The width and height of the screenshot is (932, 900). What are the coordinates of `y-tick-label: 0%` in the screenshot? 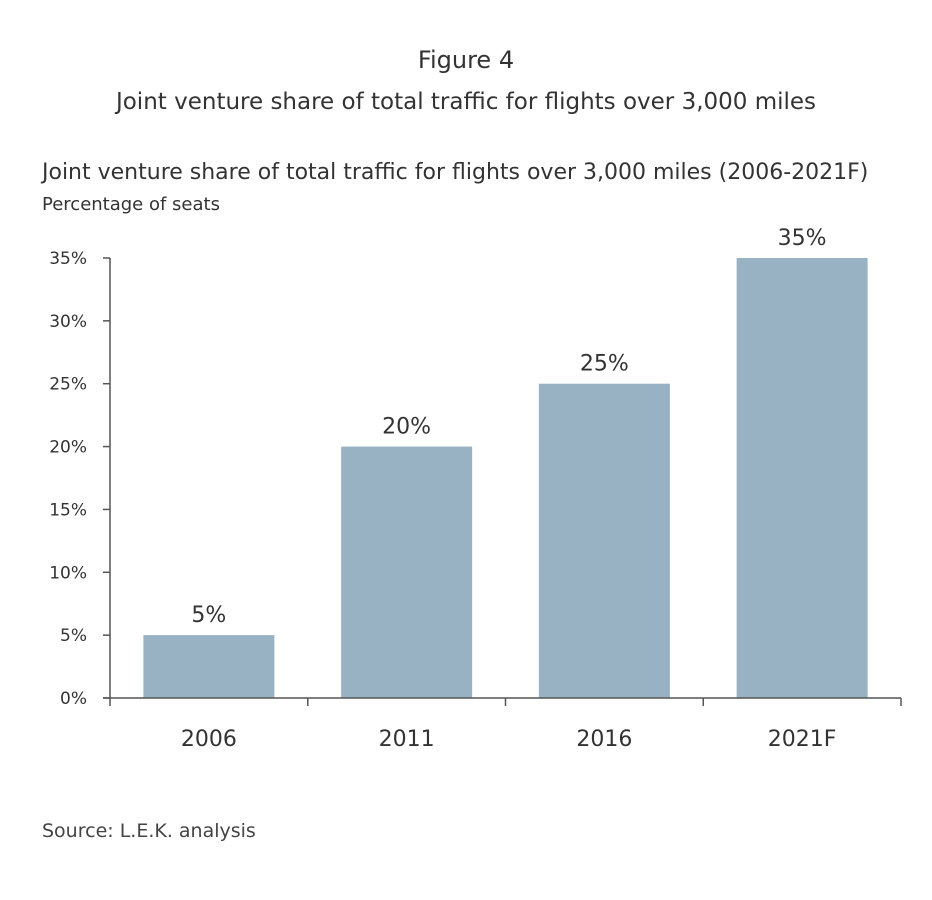 It's located at (73, 699).